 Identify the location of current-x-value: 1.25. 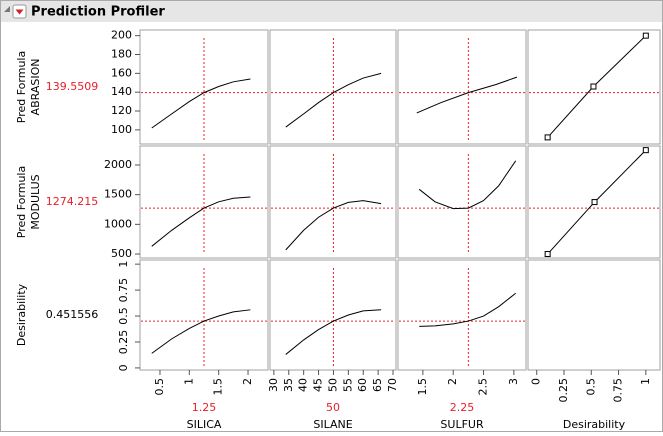
(204, 407).